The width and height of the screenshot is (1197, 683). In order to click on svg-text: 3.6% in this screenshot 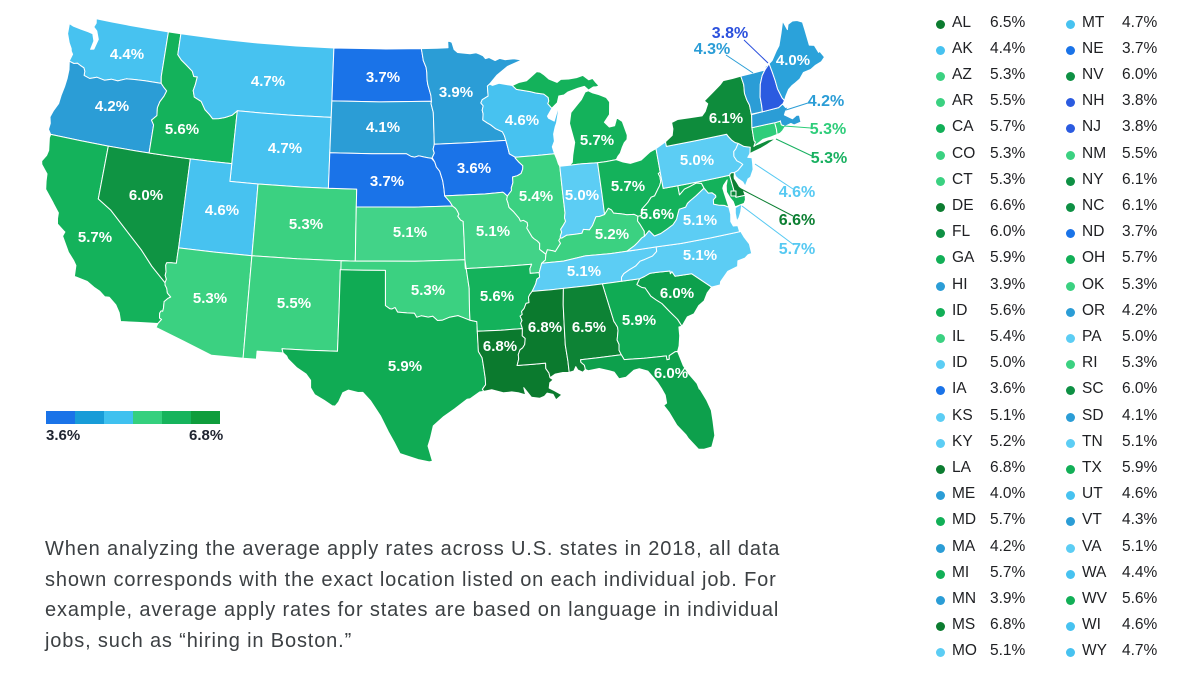, I will do `click(474, 168)`.